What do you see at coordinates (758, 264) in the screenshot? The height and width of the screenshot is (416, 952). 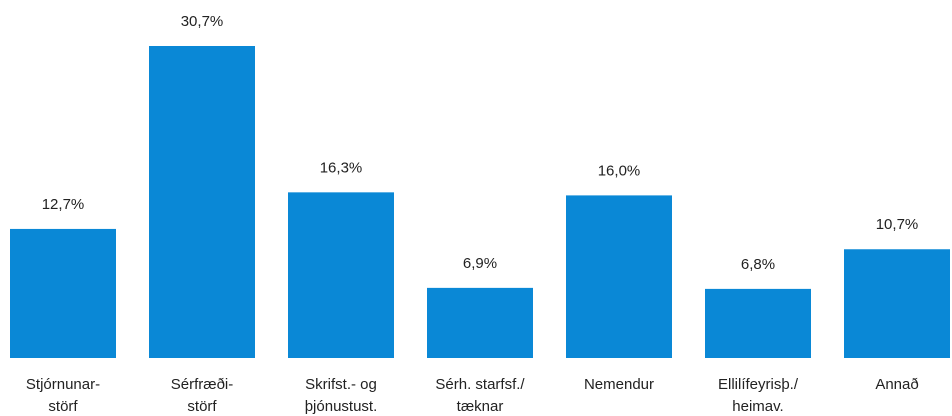 I see `value-label: 6,8%` at bounding box center [758, 264].